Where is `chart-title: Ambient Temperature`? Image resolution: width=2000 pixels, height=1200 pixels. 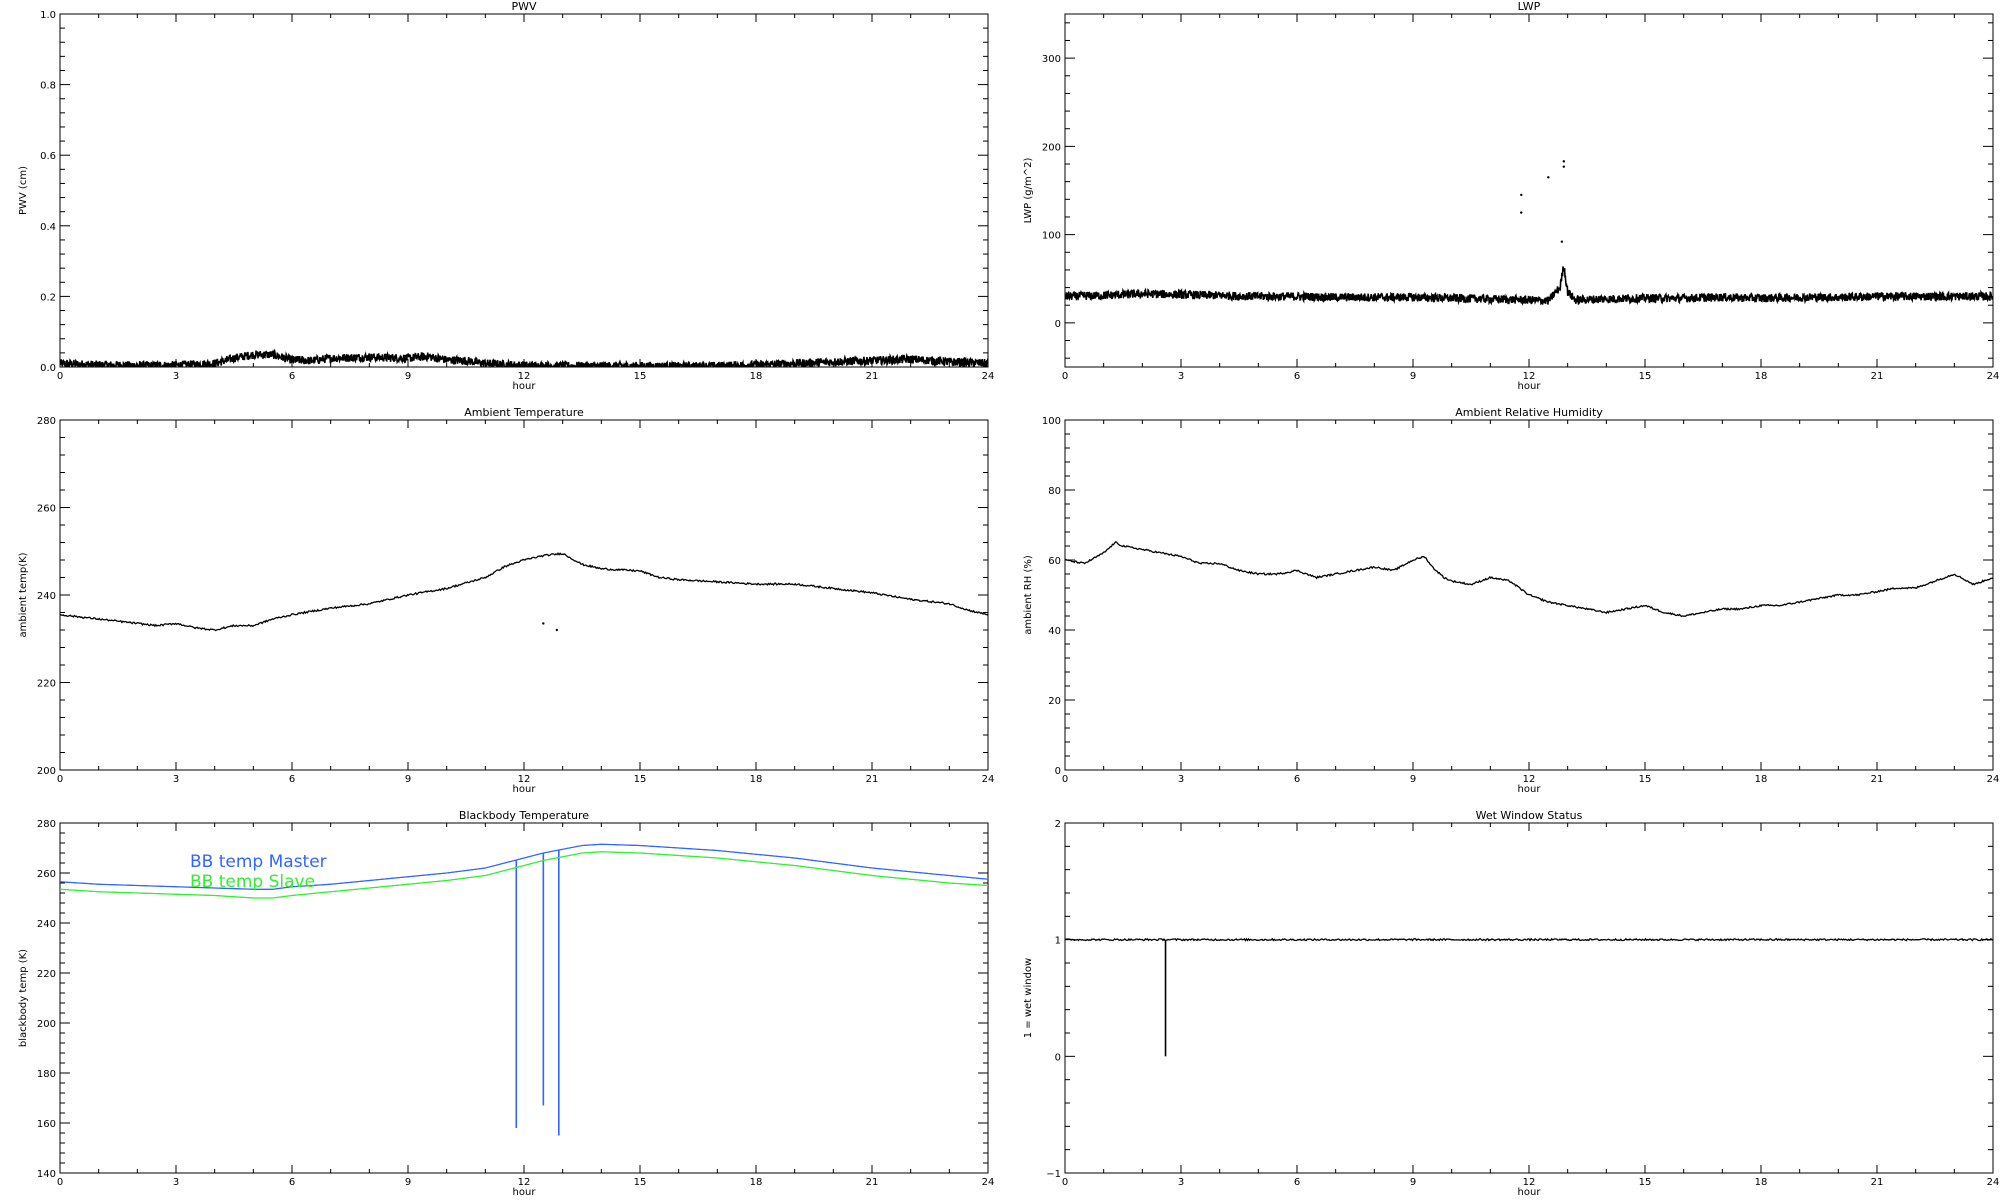
chart-title: Ambient Temperature is located at coordinates (524, 412).